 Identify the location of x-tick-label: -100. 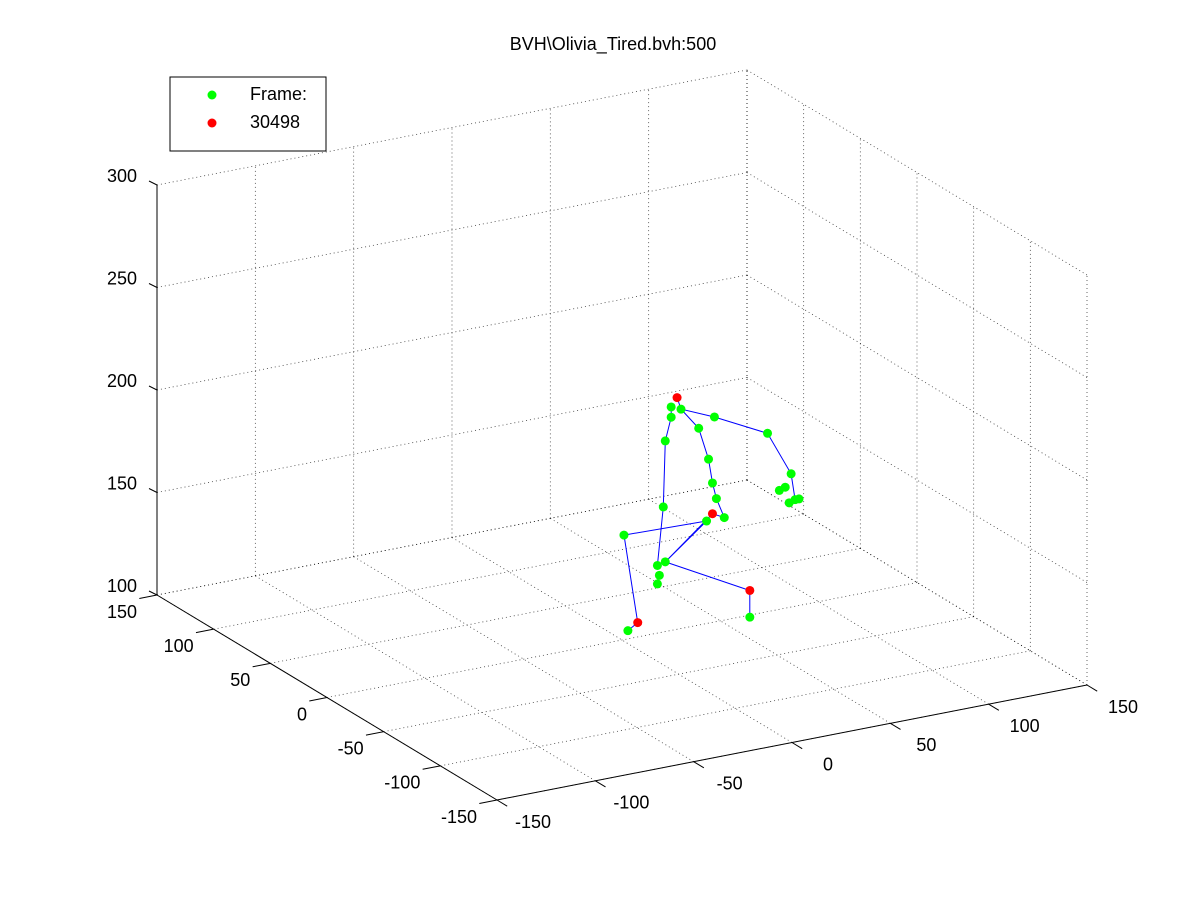
(631, 803).